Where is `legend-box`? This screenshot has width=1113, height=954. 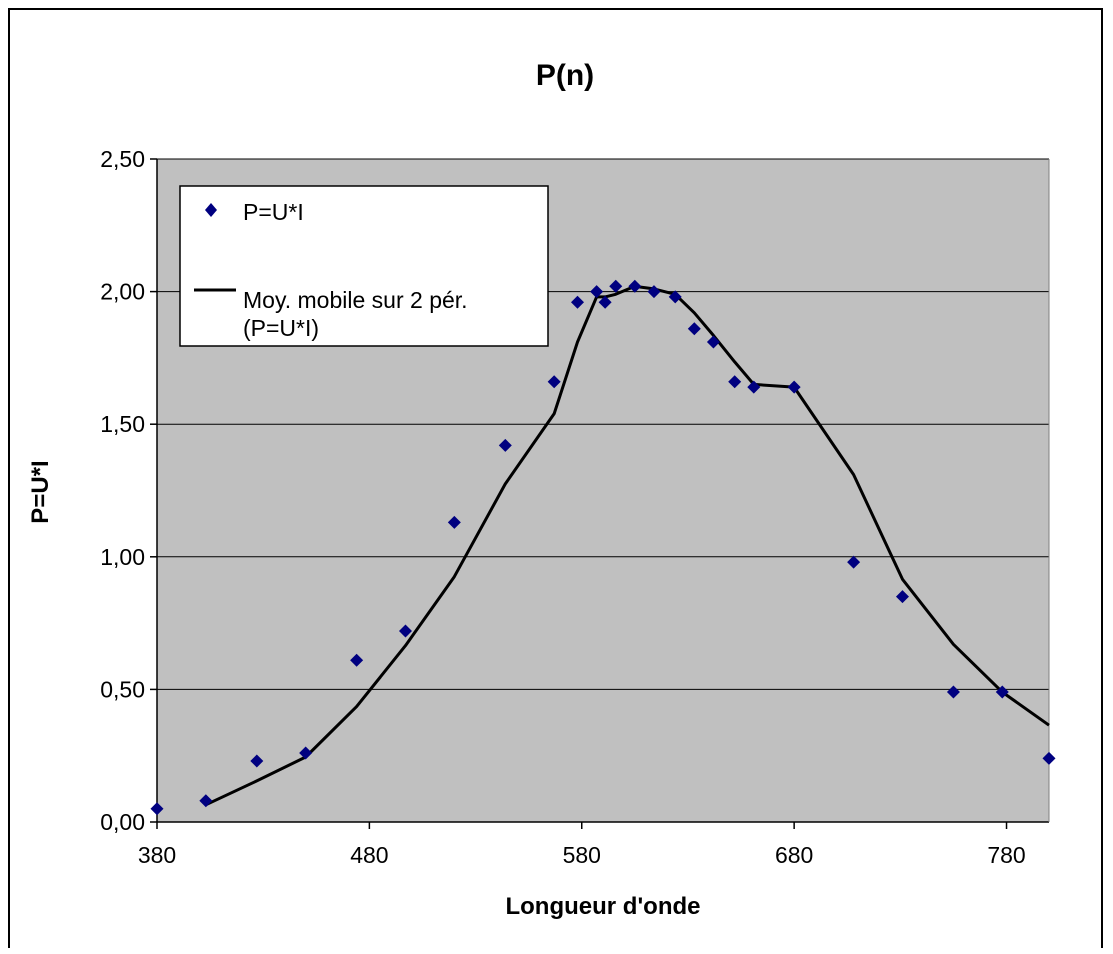
legend-box is located at coordinates (364, 266).